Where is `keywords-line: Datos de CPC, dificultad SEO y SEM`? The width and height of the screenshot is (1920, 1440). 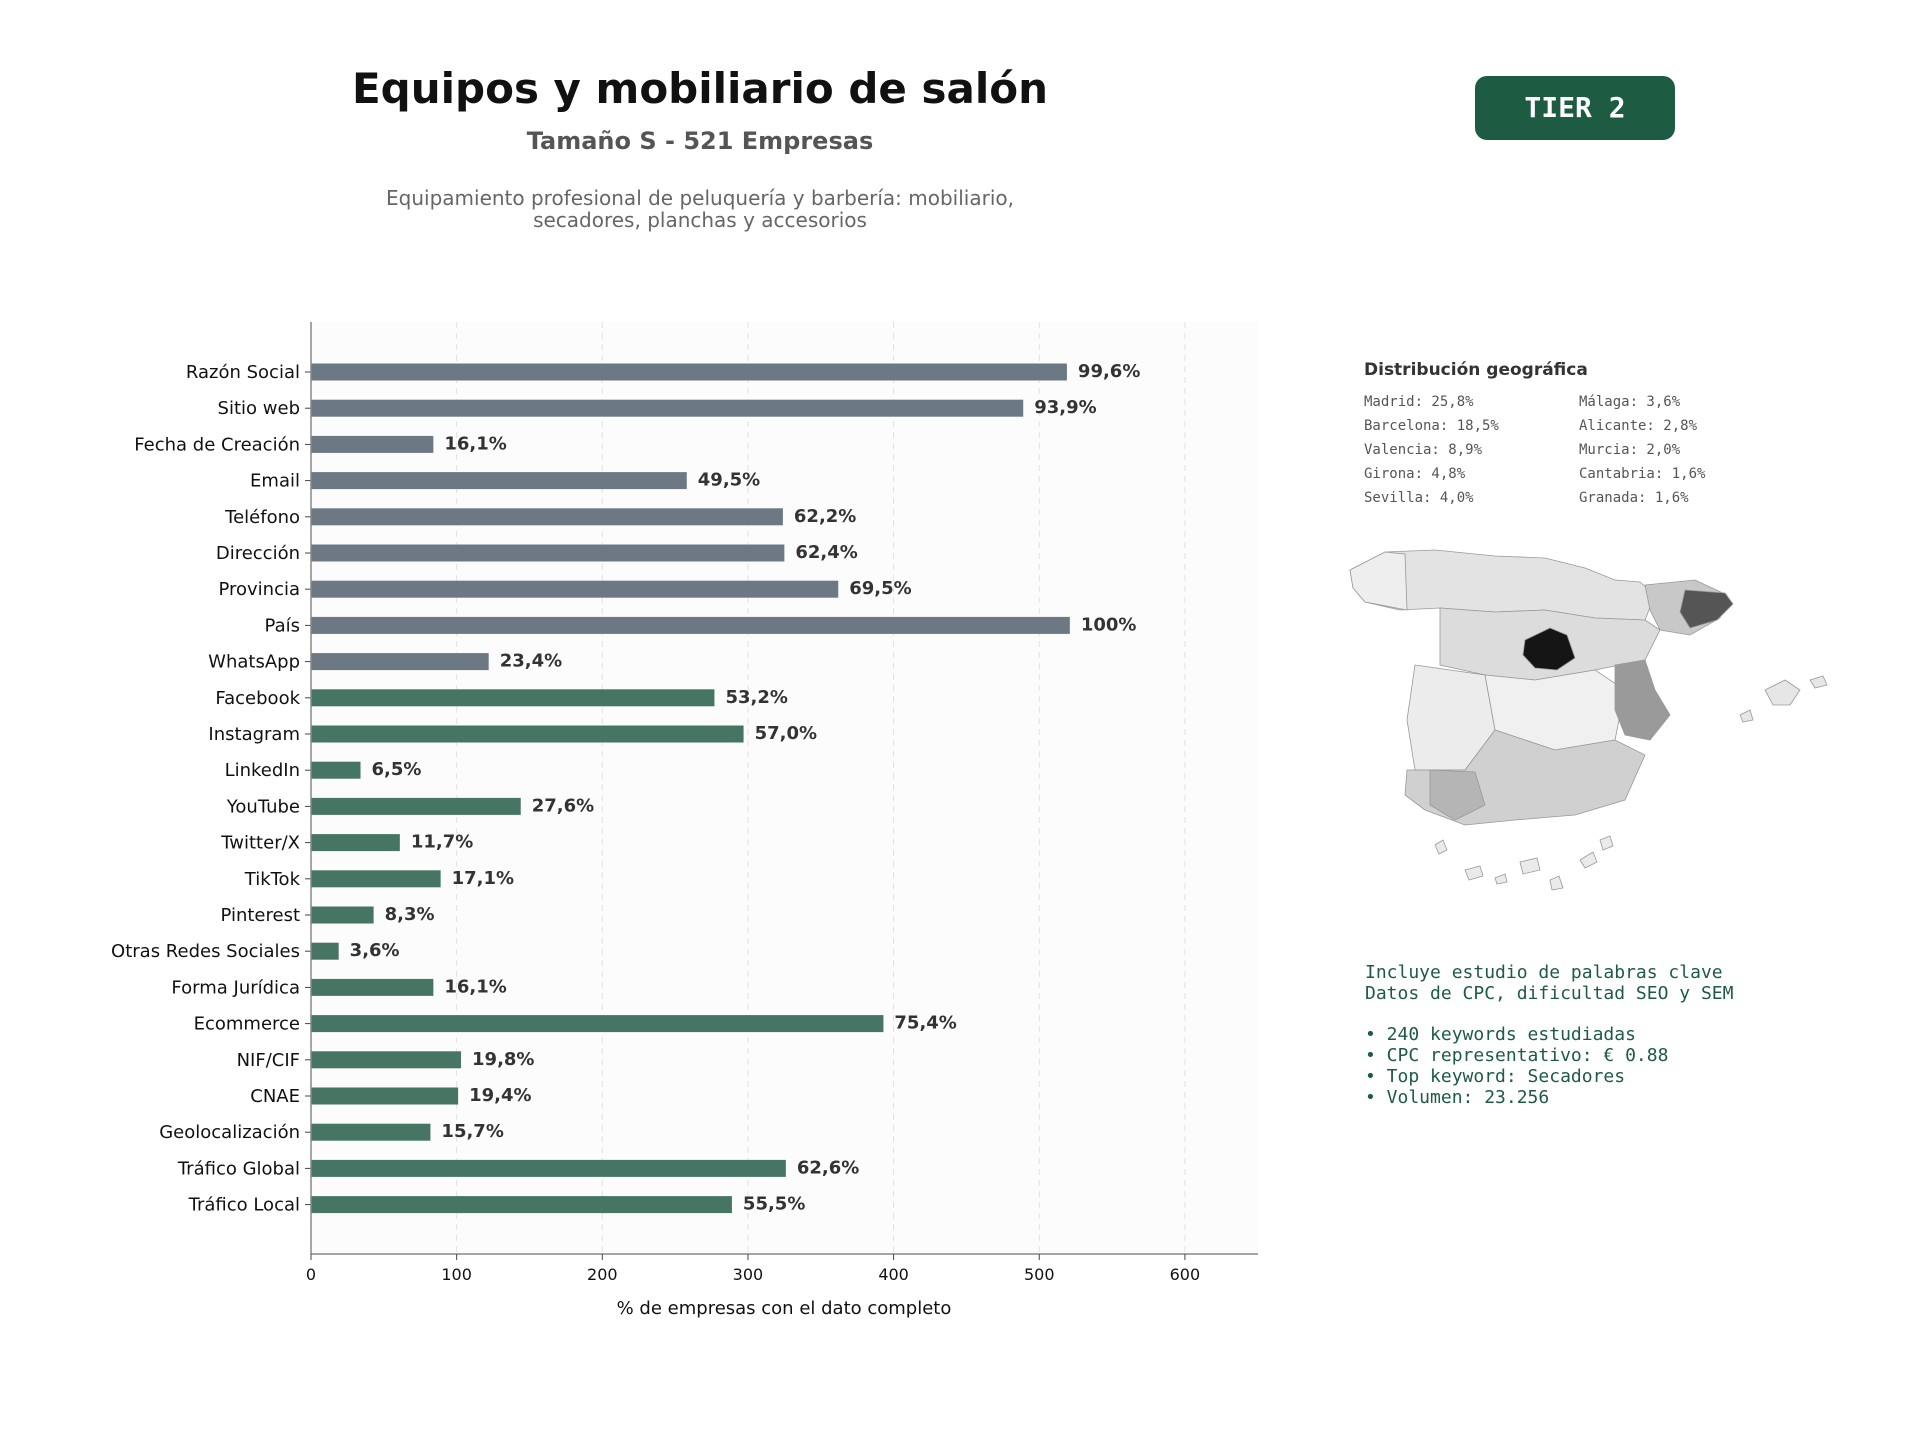
keywords-line: Datos de CPC, dificultad SEO y SEM is located at coordinates (1549, 993).